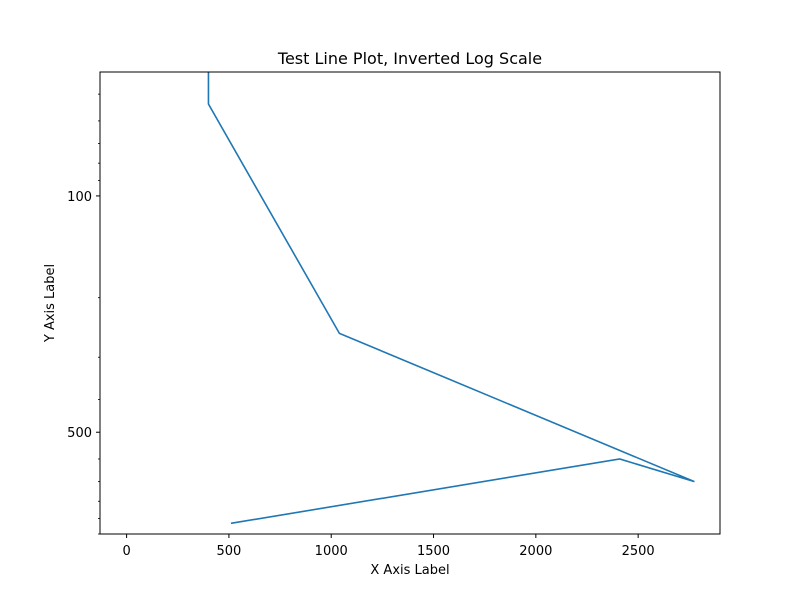 This screenshot has width=800, height=604. What do you see at coordinates (126, 551) in the screenshot?
I see `x-tick-label: 0` at bounding box center [126, 551].